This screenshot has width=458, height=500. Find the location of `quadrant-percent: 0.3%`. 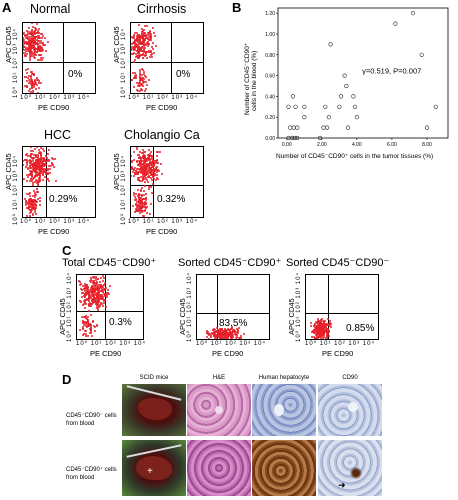

quadrant-percent: 0.3% is located at coordinates (120, 322).